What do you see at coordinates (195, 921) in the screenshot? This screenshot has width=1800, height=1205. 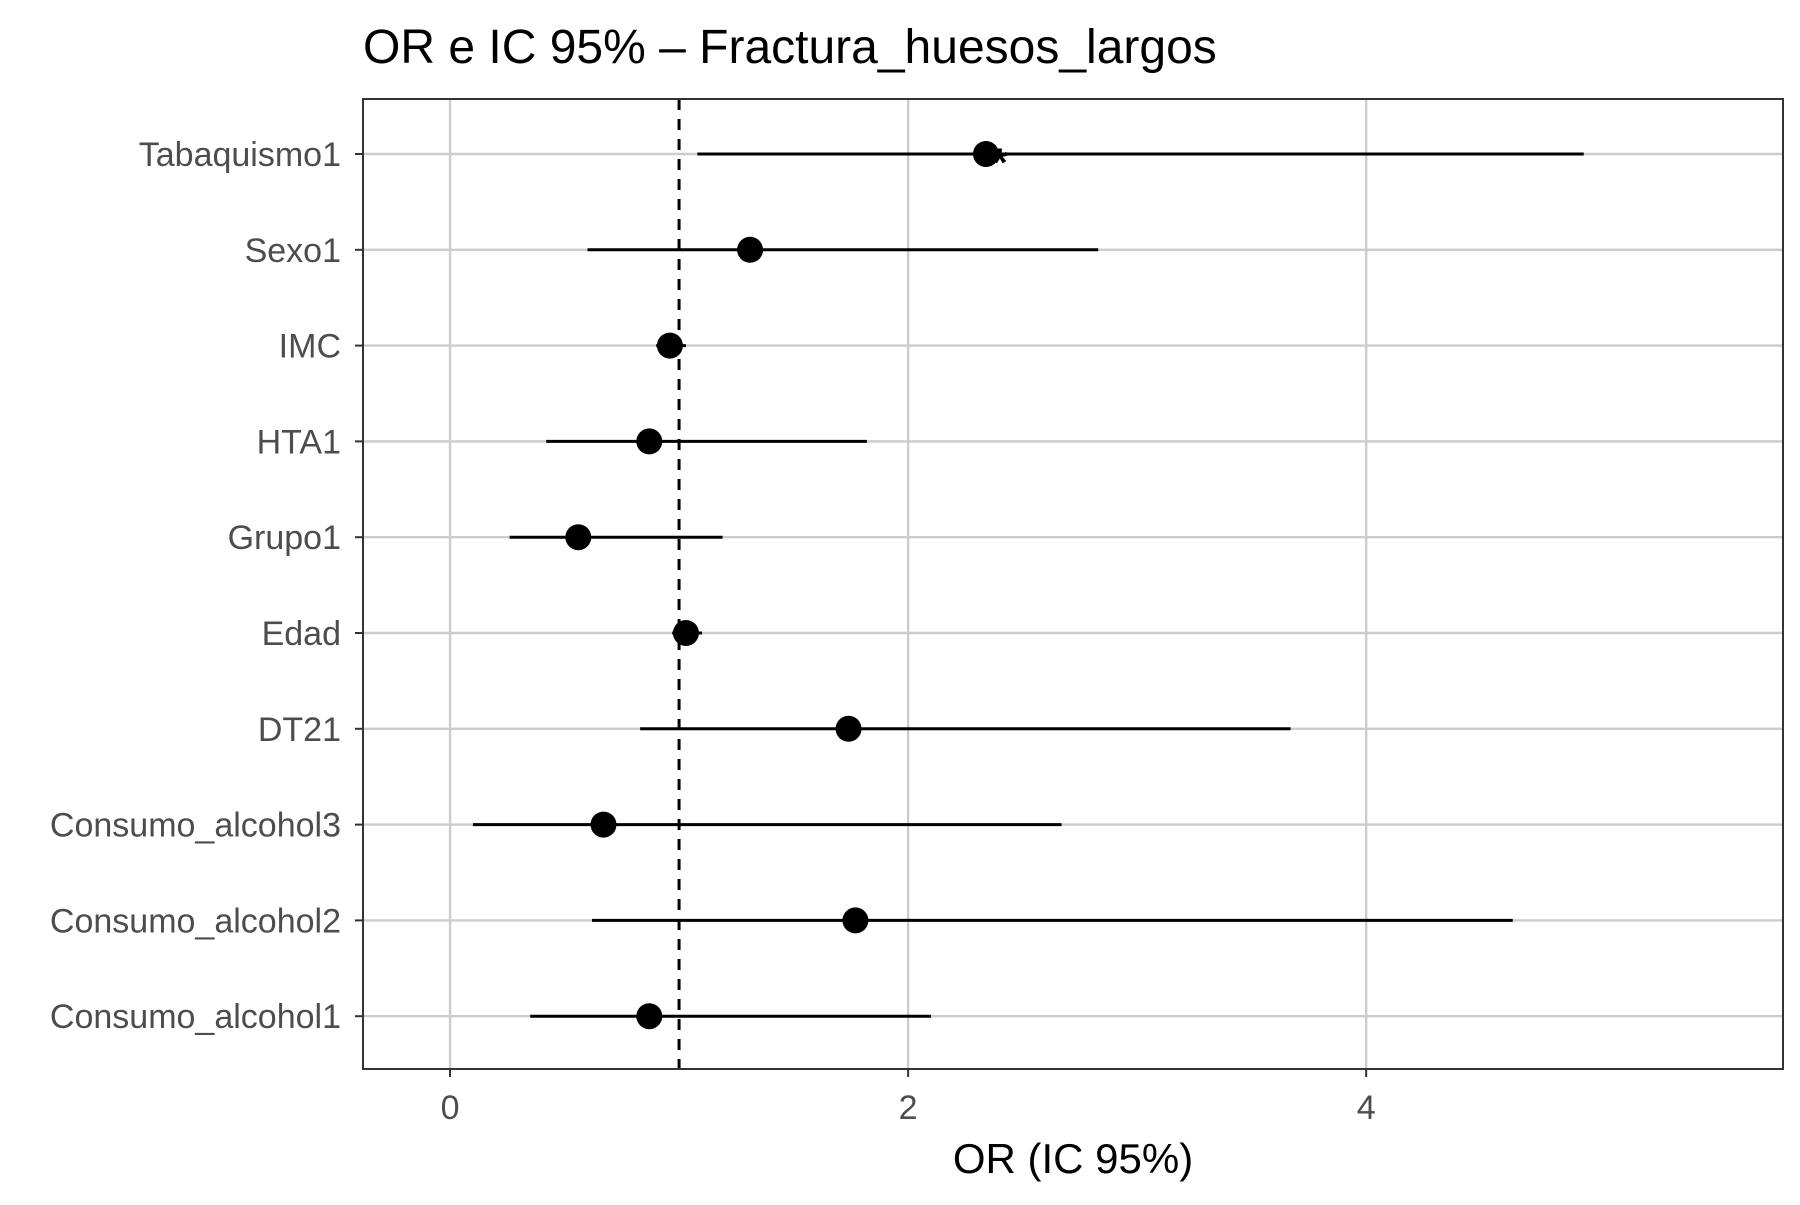 I see `y-tick-label: Consumo_alcohol2` at bounding box center [195, 921].